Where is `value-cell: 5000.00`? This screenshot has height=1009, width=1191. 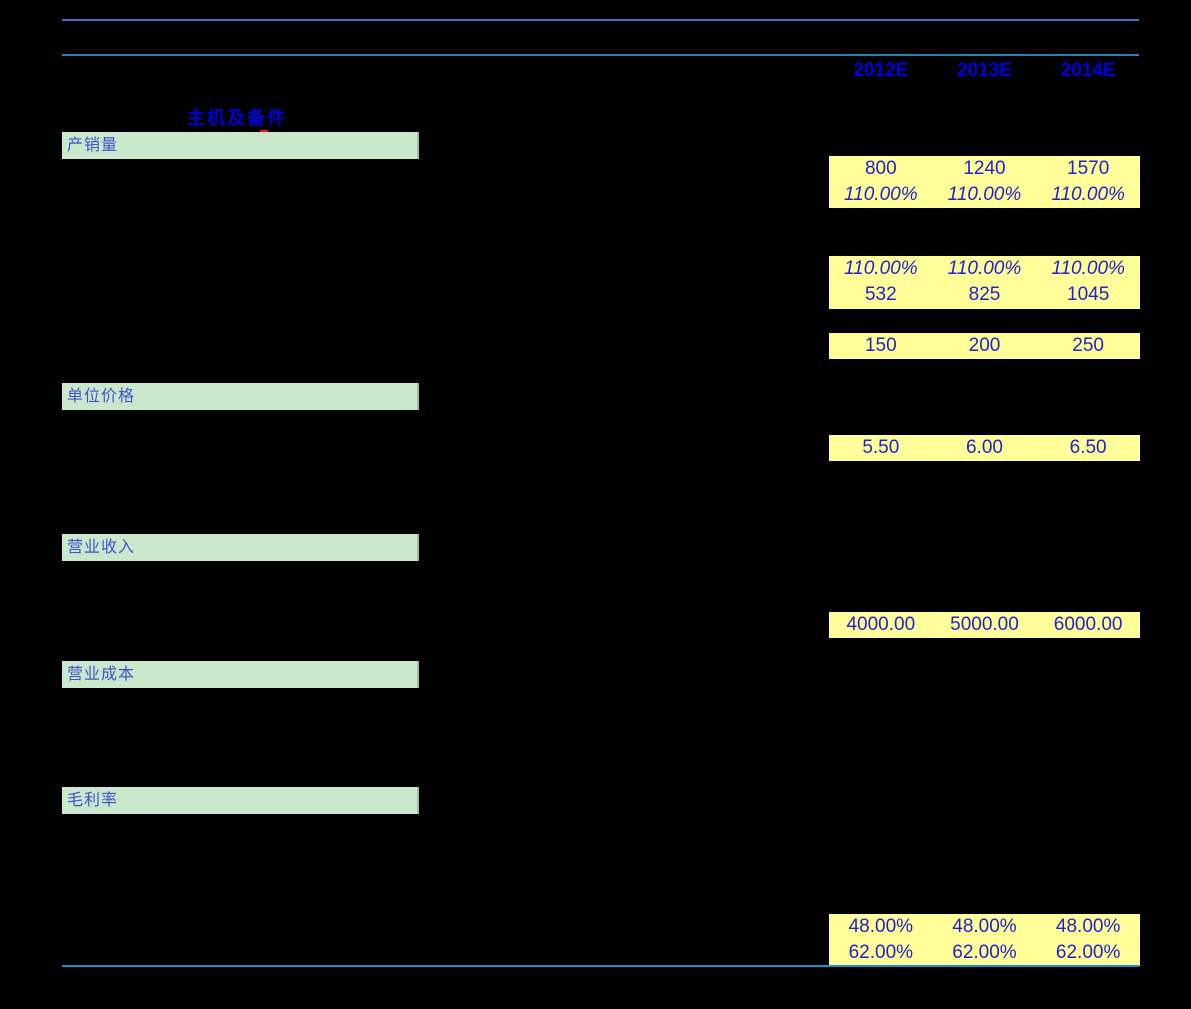
value-cell: 5000.00 is located at coordinates (984, 624).